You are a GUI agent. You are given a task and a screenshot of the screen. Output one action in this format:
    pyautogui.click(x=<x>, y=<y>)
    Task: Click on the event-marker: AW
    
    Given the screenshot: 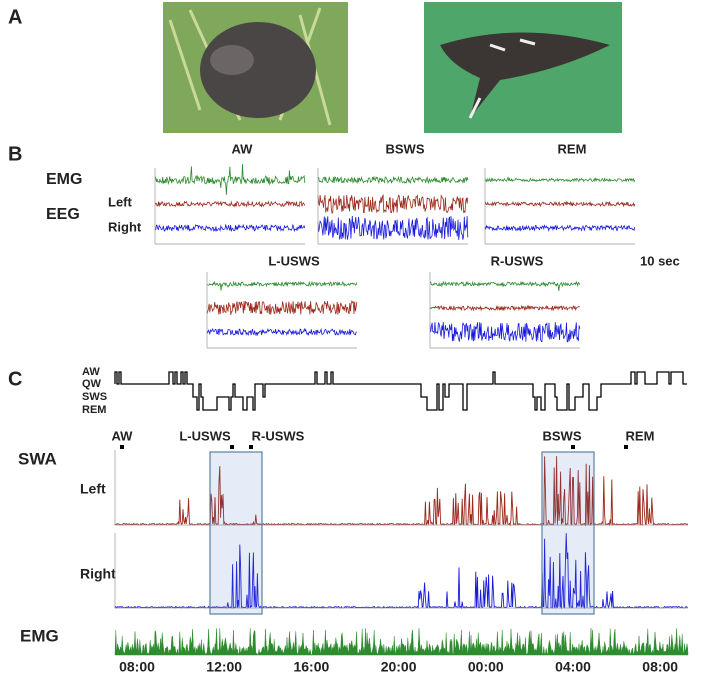 What is the action you would take?
    pyautogui.click(x=123, y=435)
    